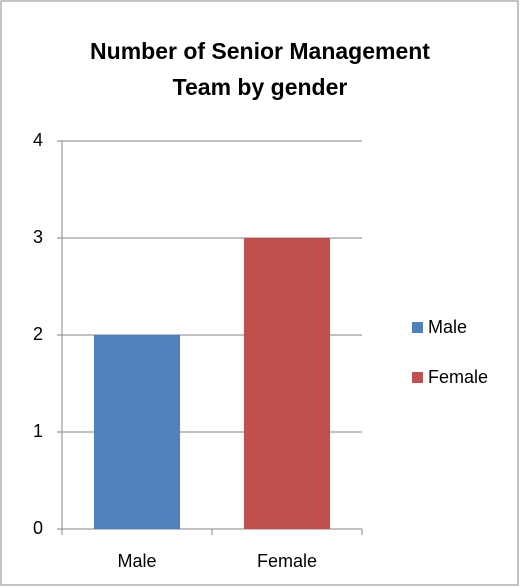  What do you see at coordinates (38, 528) in the screenshot?
I see `y-tick-label: 0` at bounding box center [38, 528].